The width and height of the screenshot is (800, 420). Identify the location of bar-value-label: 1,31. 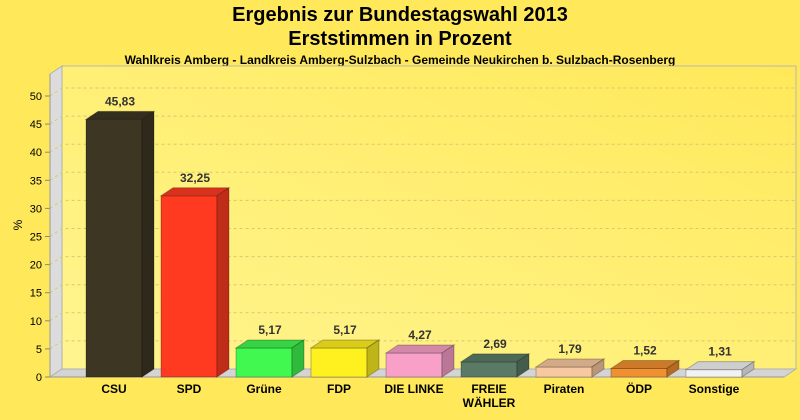
(720, 352).